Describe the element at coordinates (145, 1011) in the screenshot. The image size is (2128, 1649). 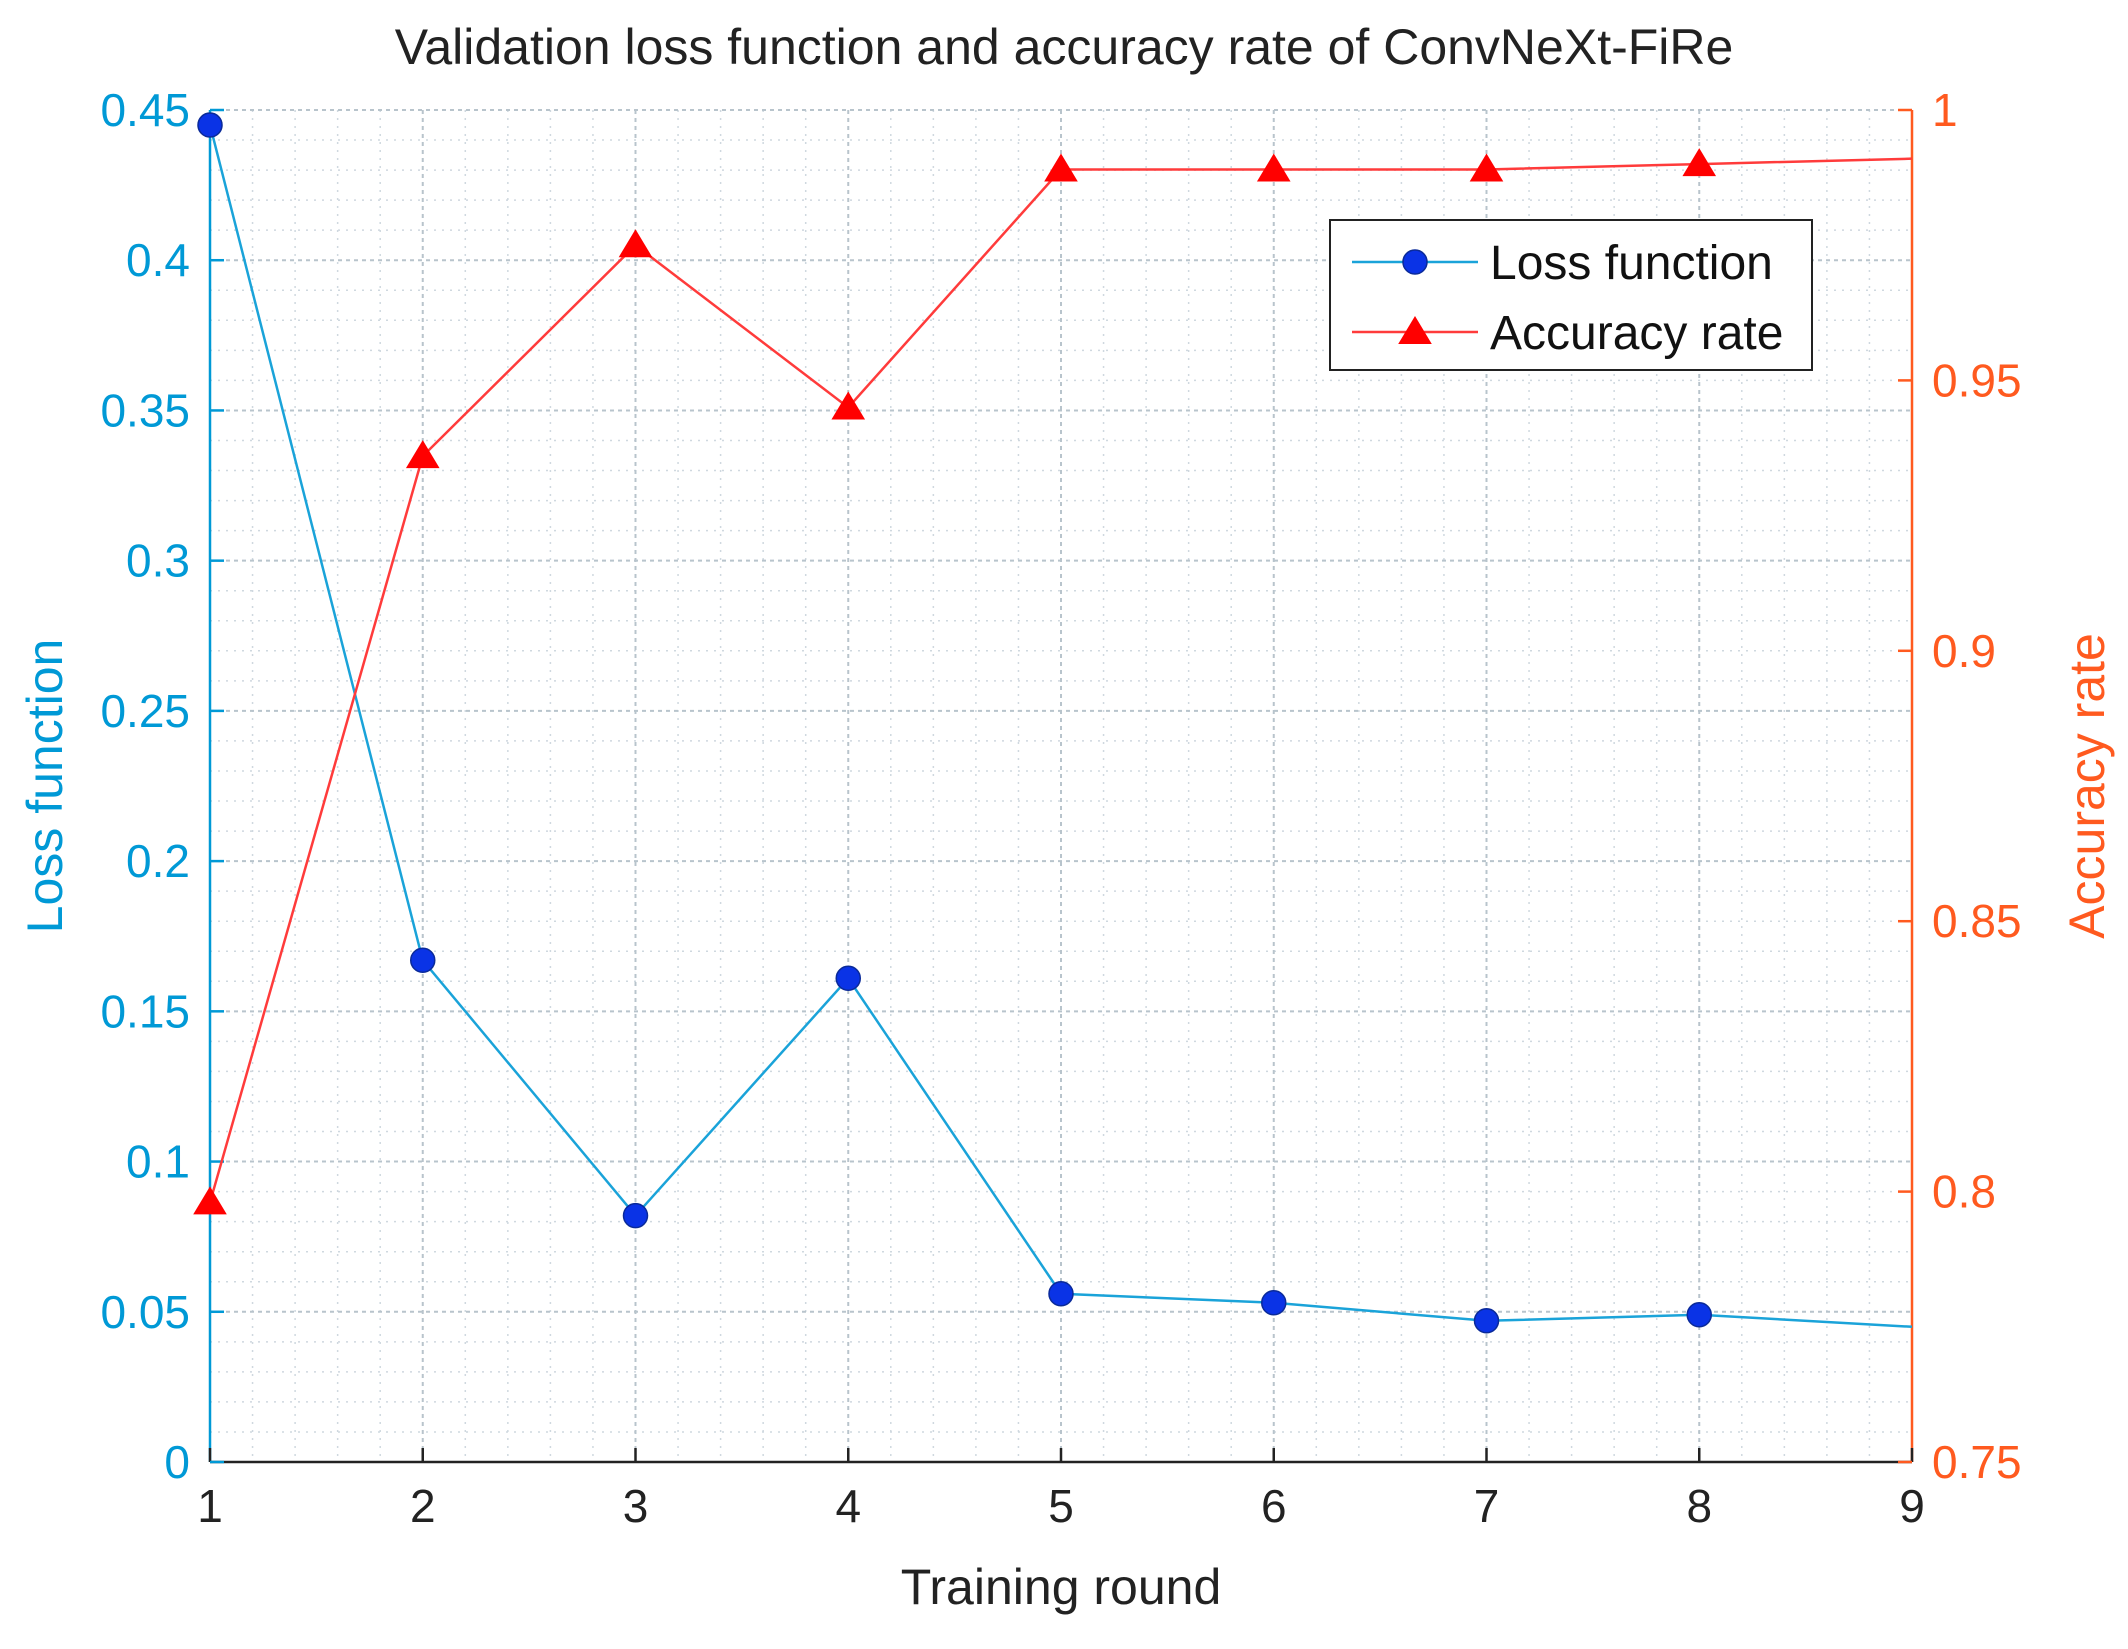
I see `left-y-tick-label: 0.15` at that location.